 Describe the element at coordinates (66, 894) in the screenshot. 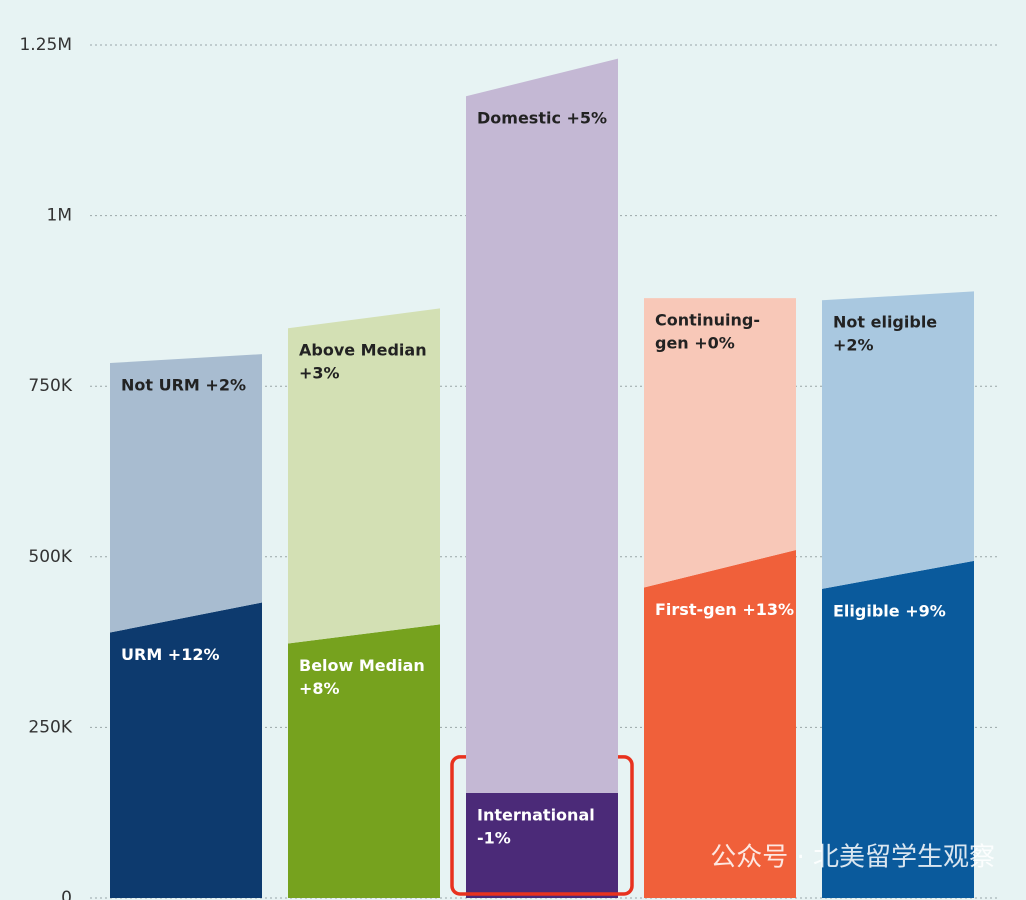

I see `y-tick-label: 0` at that location.